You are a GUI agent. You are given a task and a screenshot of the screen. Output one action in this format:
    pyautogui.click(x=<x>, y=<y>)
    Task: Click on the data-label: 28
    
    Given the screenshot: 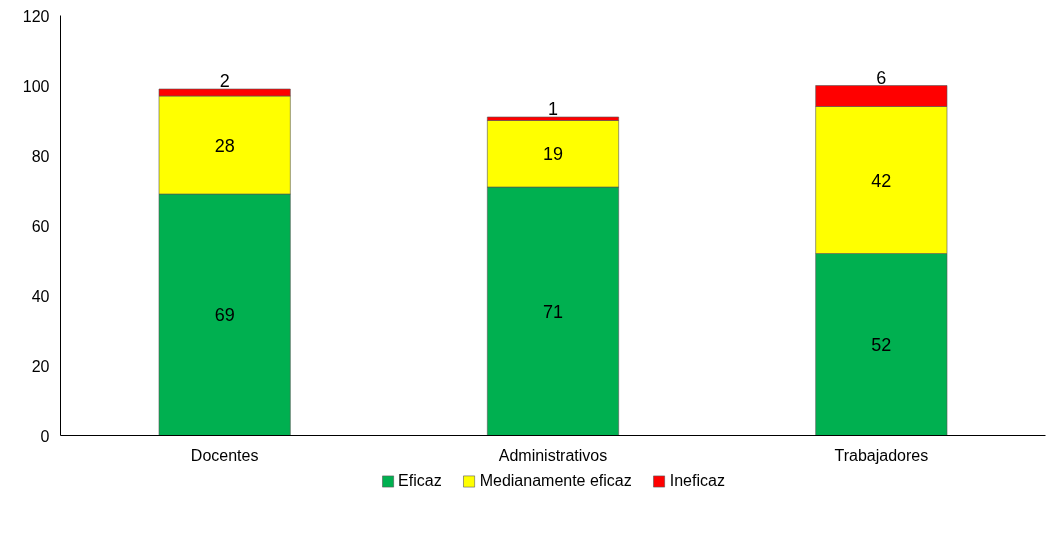 What is the action you would take?
    pyautogui.click(x=224, y=145)
    